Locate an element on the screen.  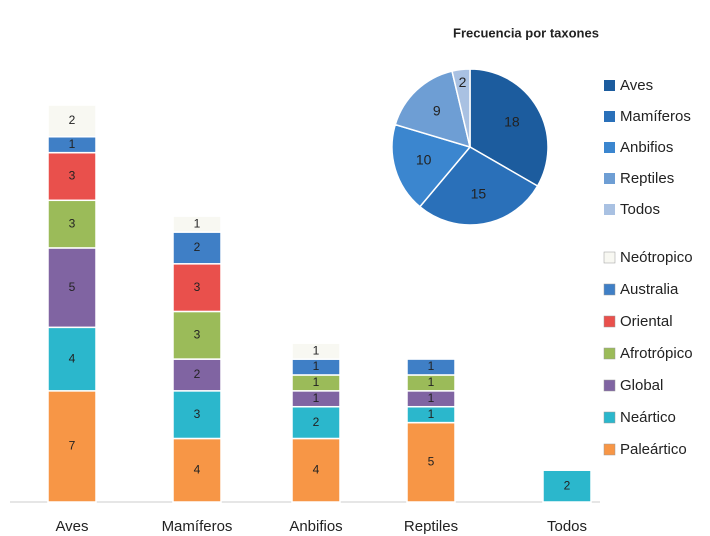
x-tick-label: Mamíferos is located at coordinates (197, 526).